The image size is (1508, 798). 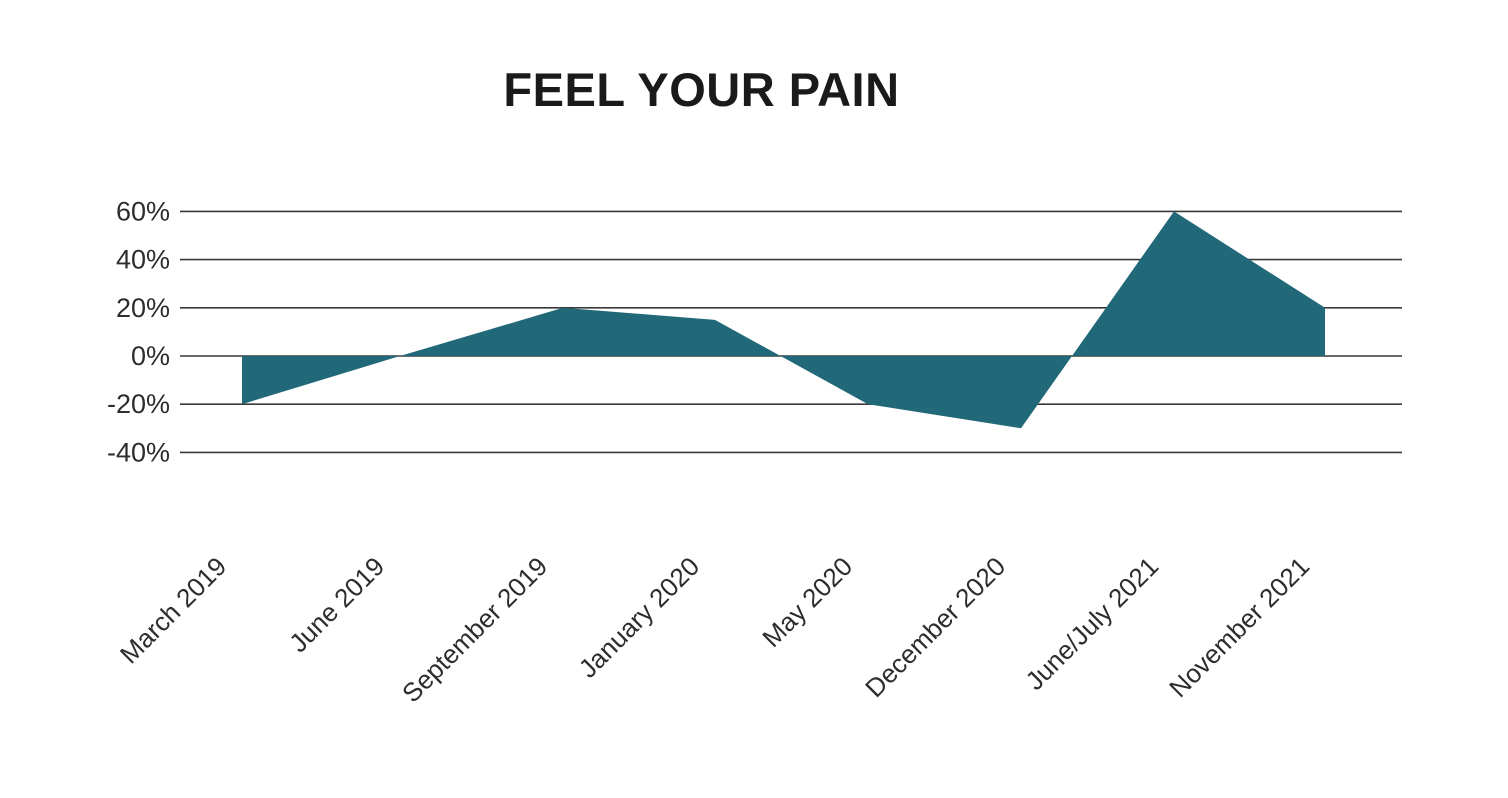 What do you see at coordinates (474, 629) in the screenshot?
I see `x-axis-category-label: September 2019` at bounding box center [474, 629].